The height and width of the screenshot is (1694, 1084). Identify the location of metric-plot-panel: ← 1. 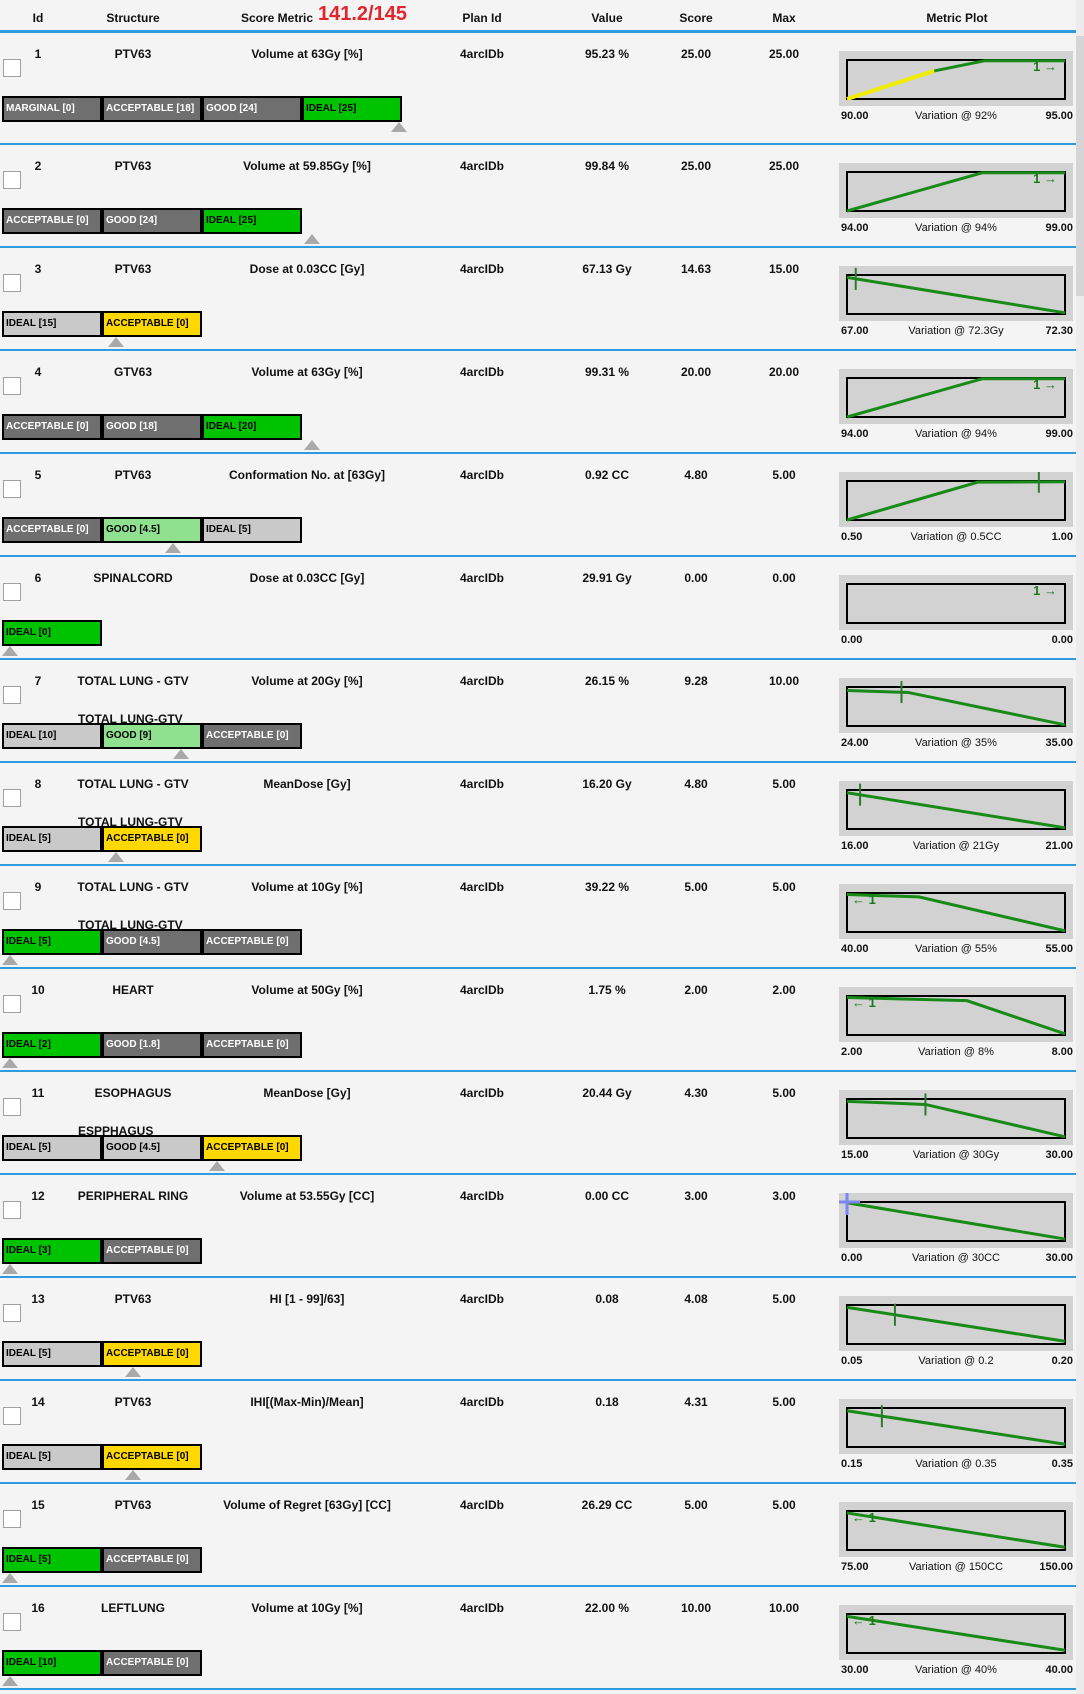
(956, 1632).